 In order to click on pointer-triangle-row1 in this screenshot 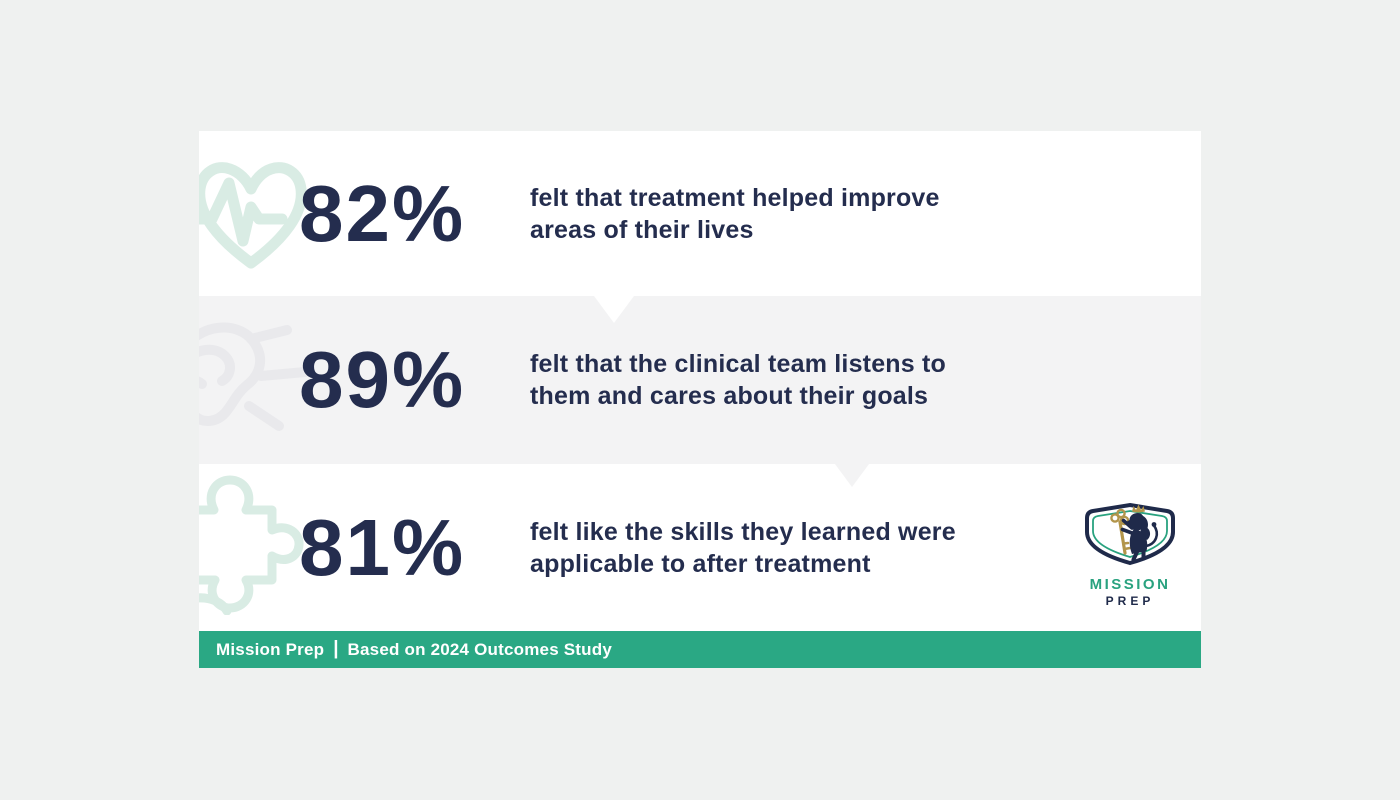, I will do `click(614, 309)`.